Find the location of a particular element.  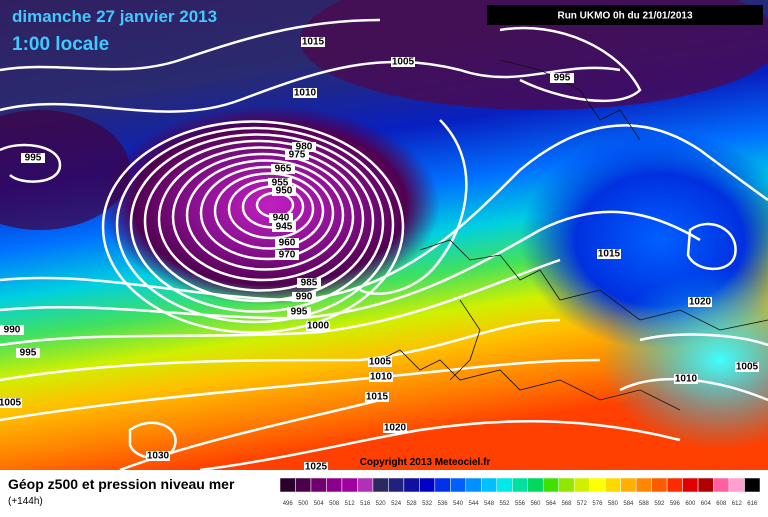

colorbar-label: 604 is located at coordinates (706, 504).